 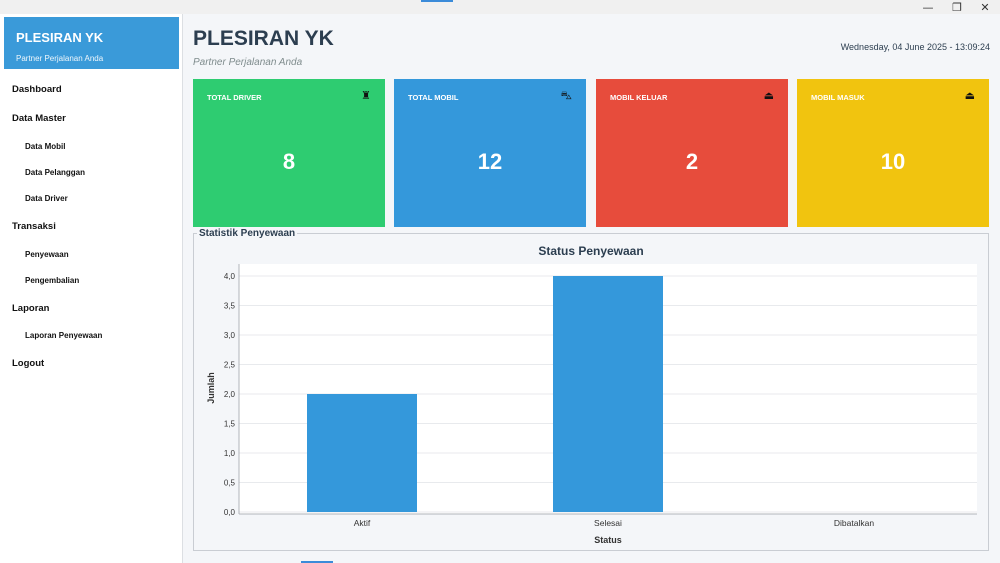 I want to click on menu-data-mobil: Data Mobil, so click(x=45, y=146).